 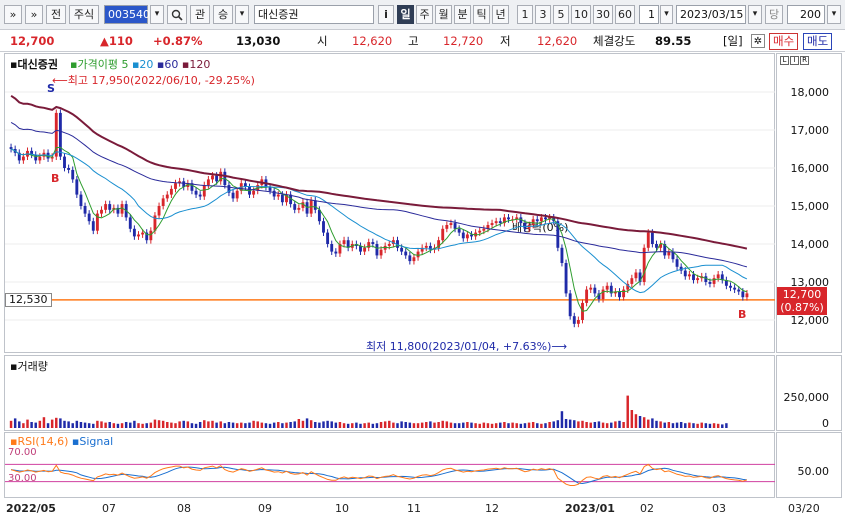 I want to click on period-minute-tab: 분, so click(x=462, y=14).